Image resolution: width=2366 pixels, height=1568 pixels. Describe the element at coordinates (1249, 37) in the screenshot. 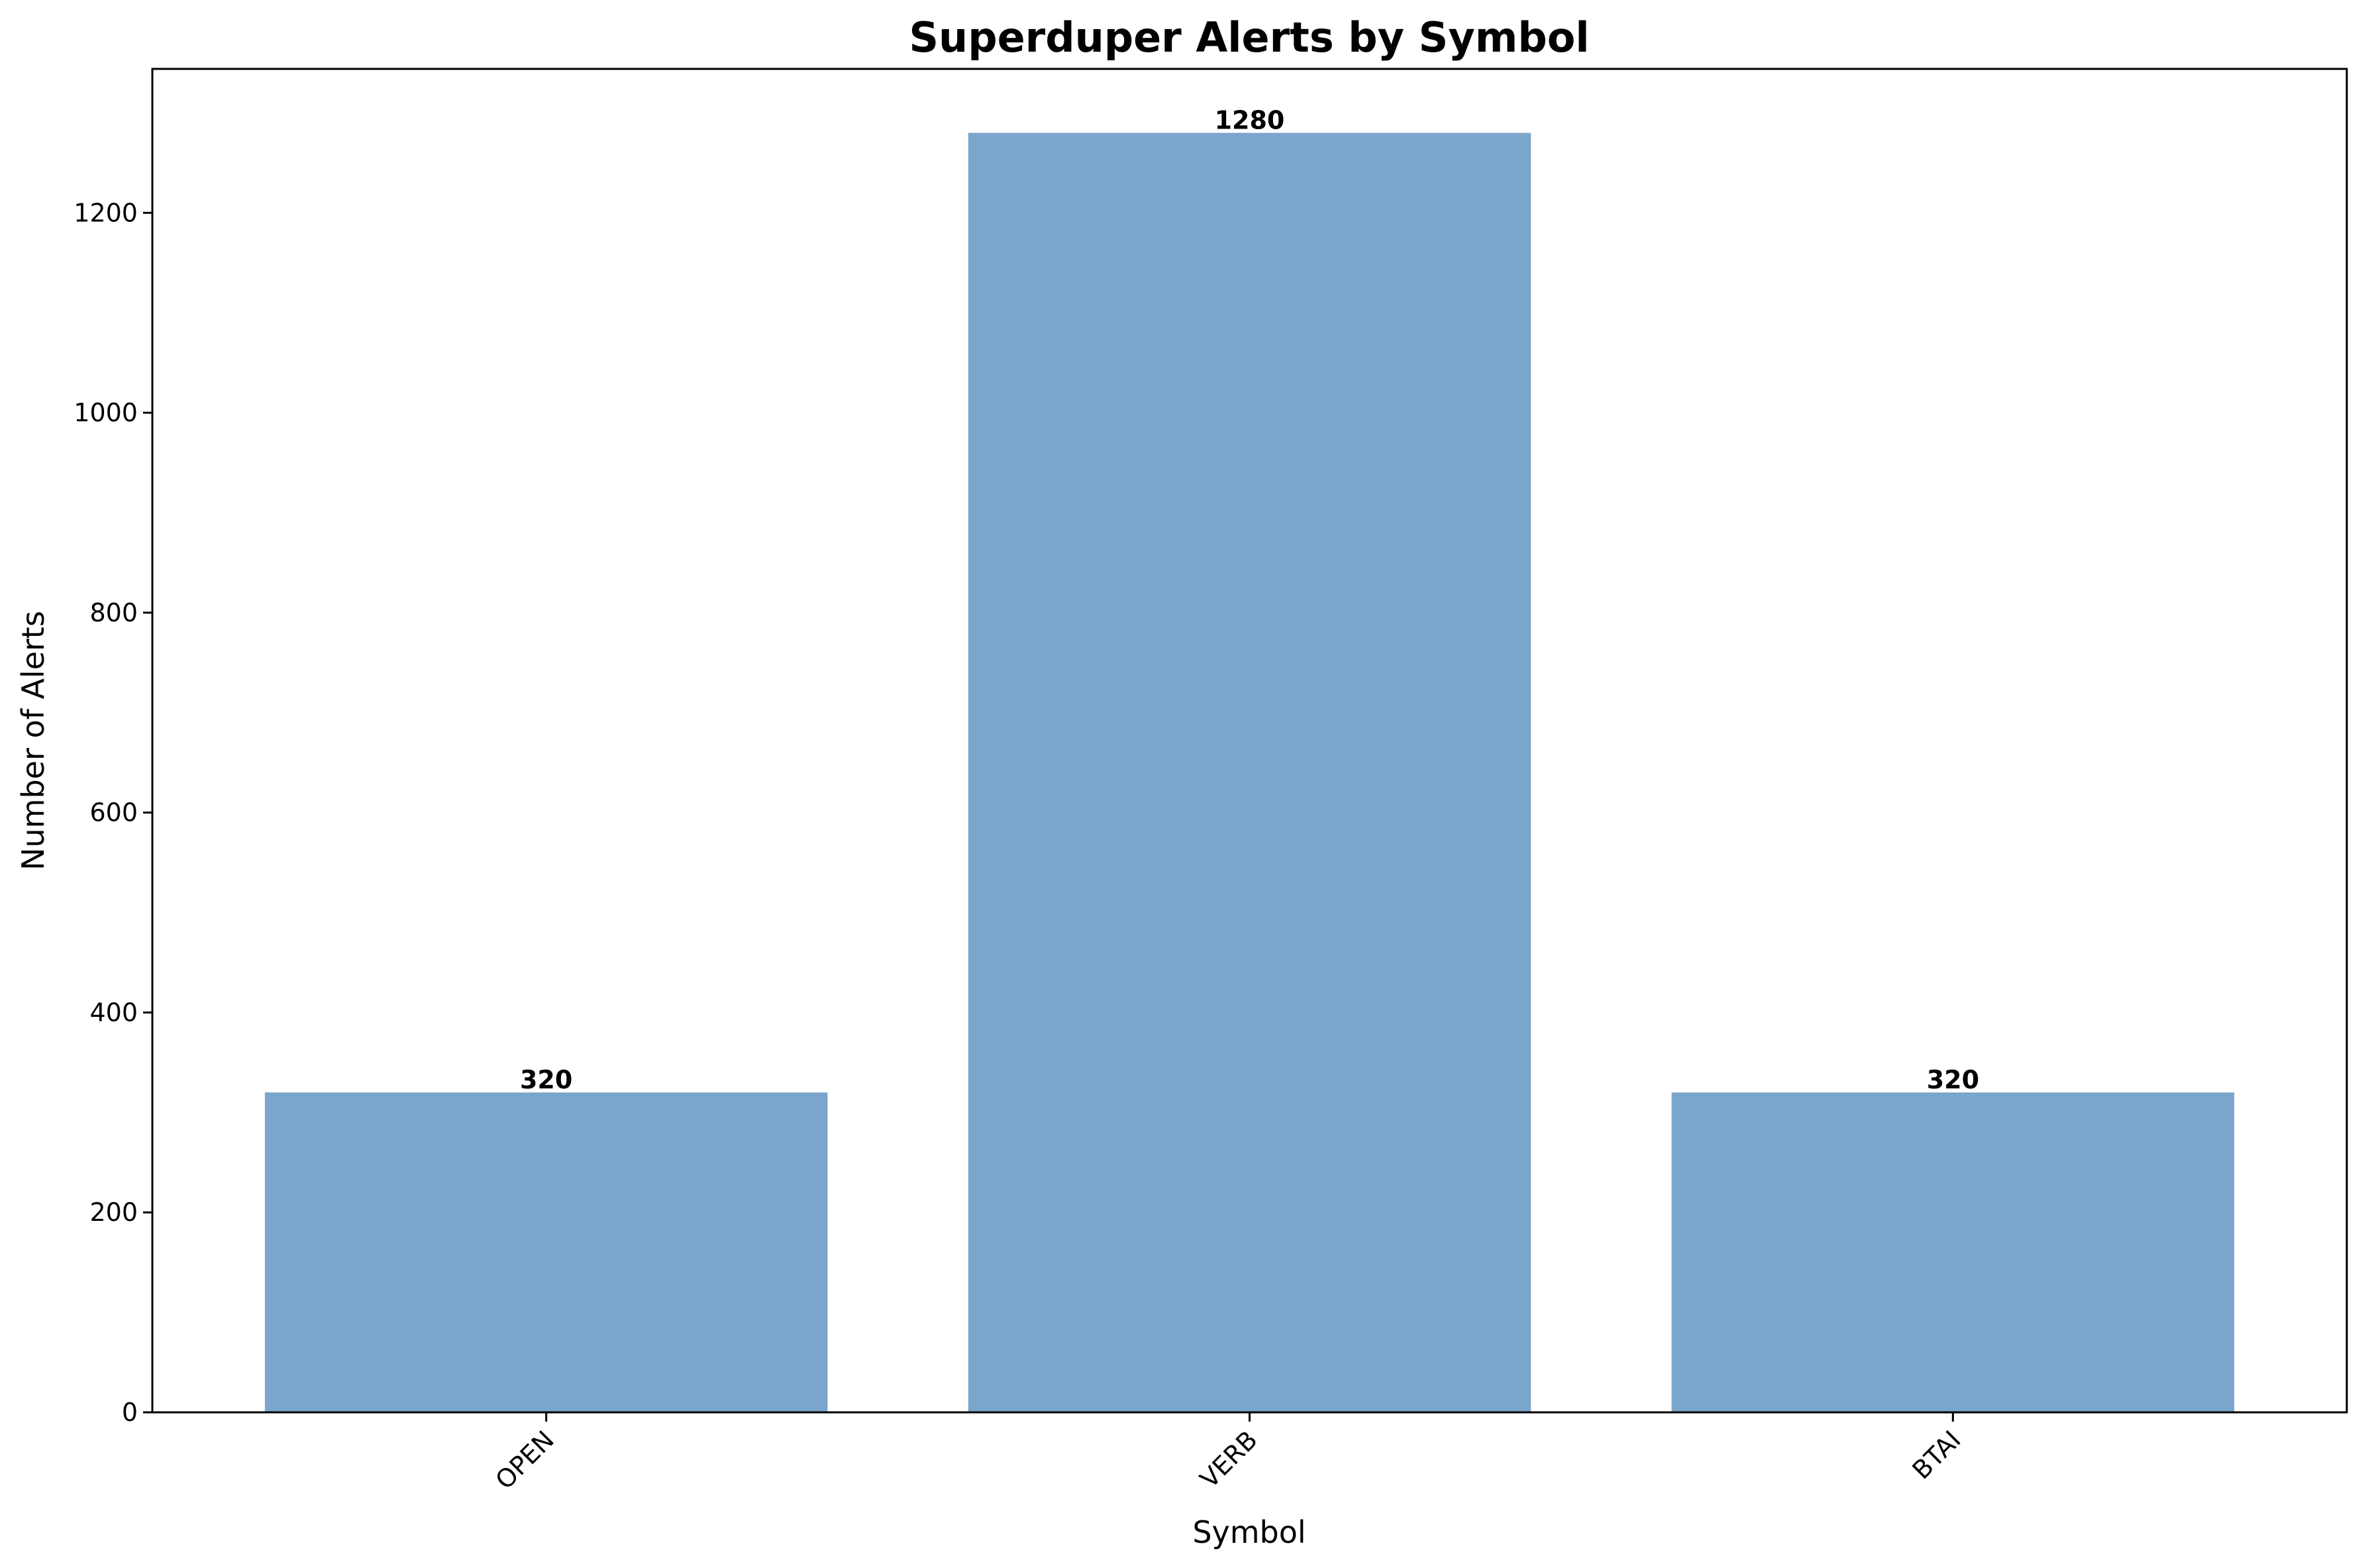

I see `chart-title: Superduper Alerts by Symbol` at that location.